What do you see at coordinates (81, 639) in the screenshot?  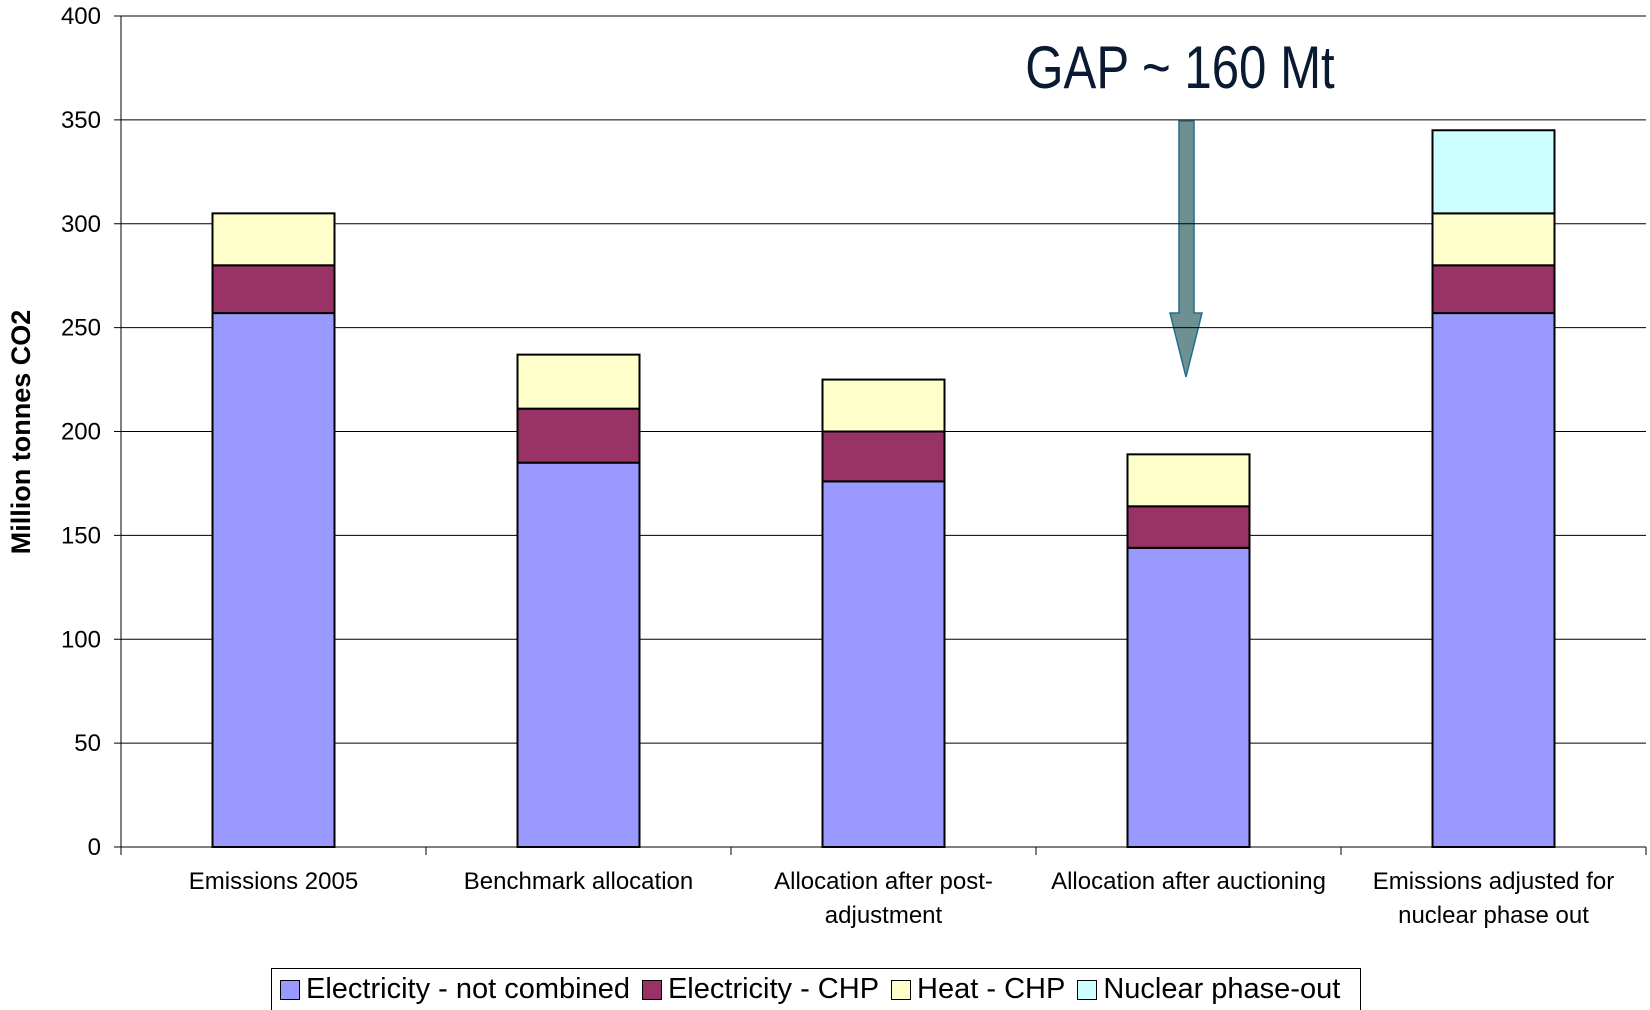 I see `y-tick-label: 100` at bounding box center [81, 639].